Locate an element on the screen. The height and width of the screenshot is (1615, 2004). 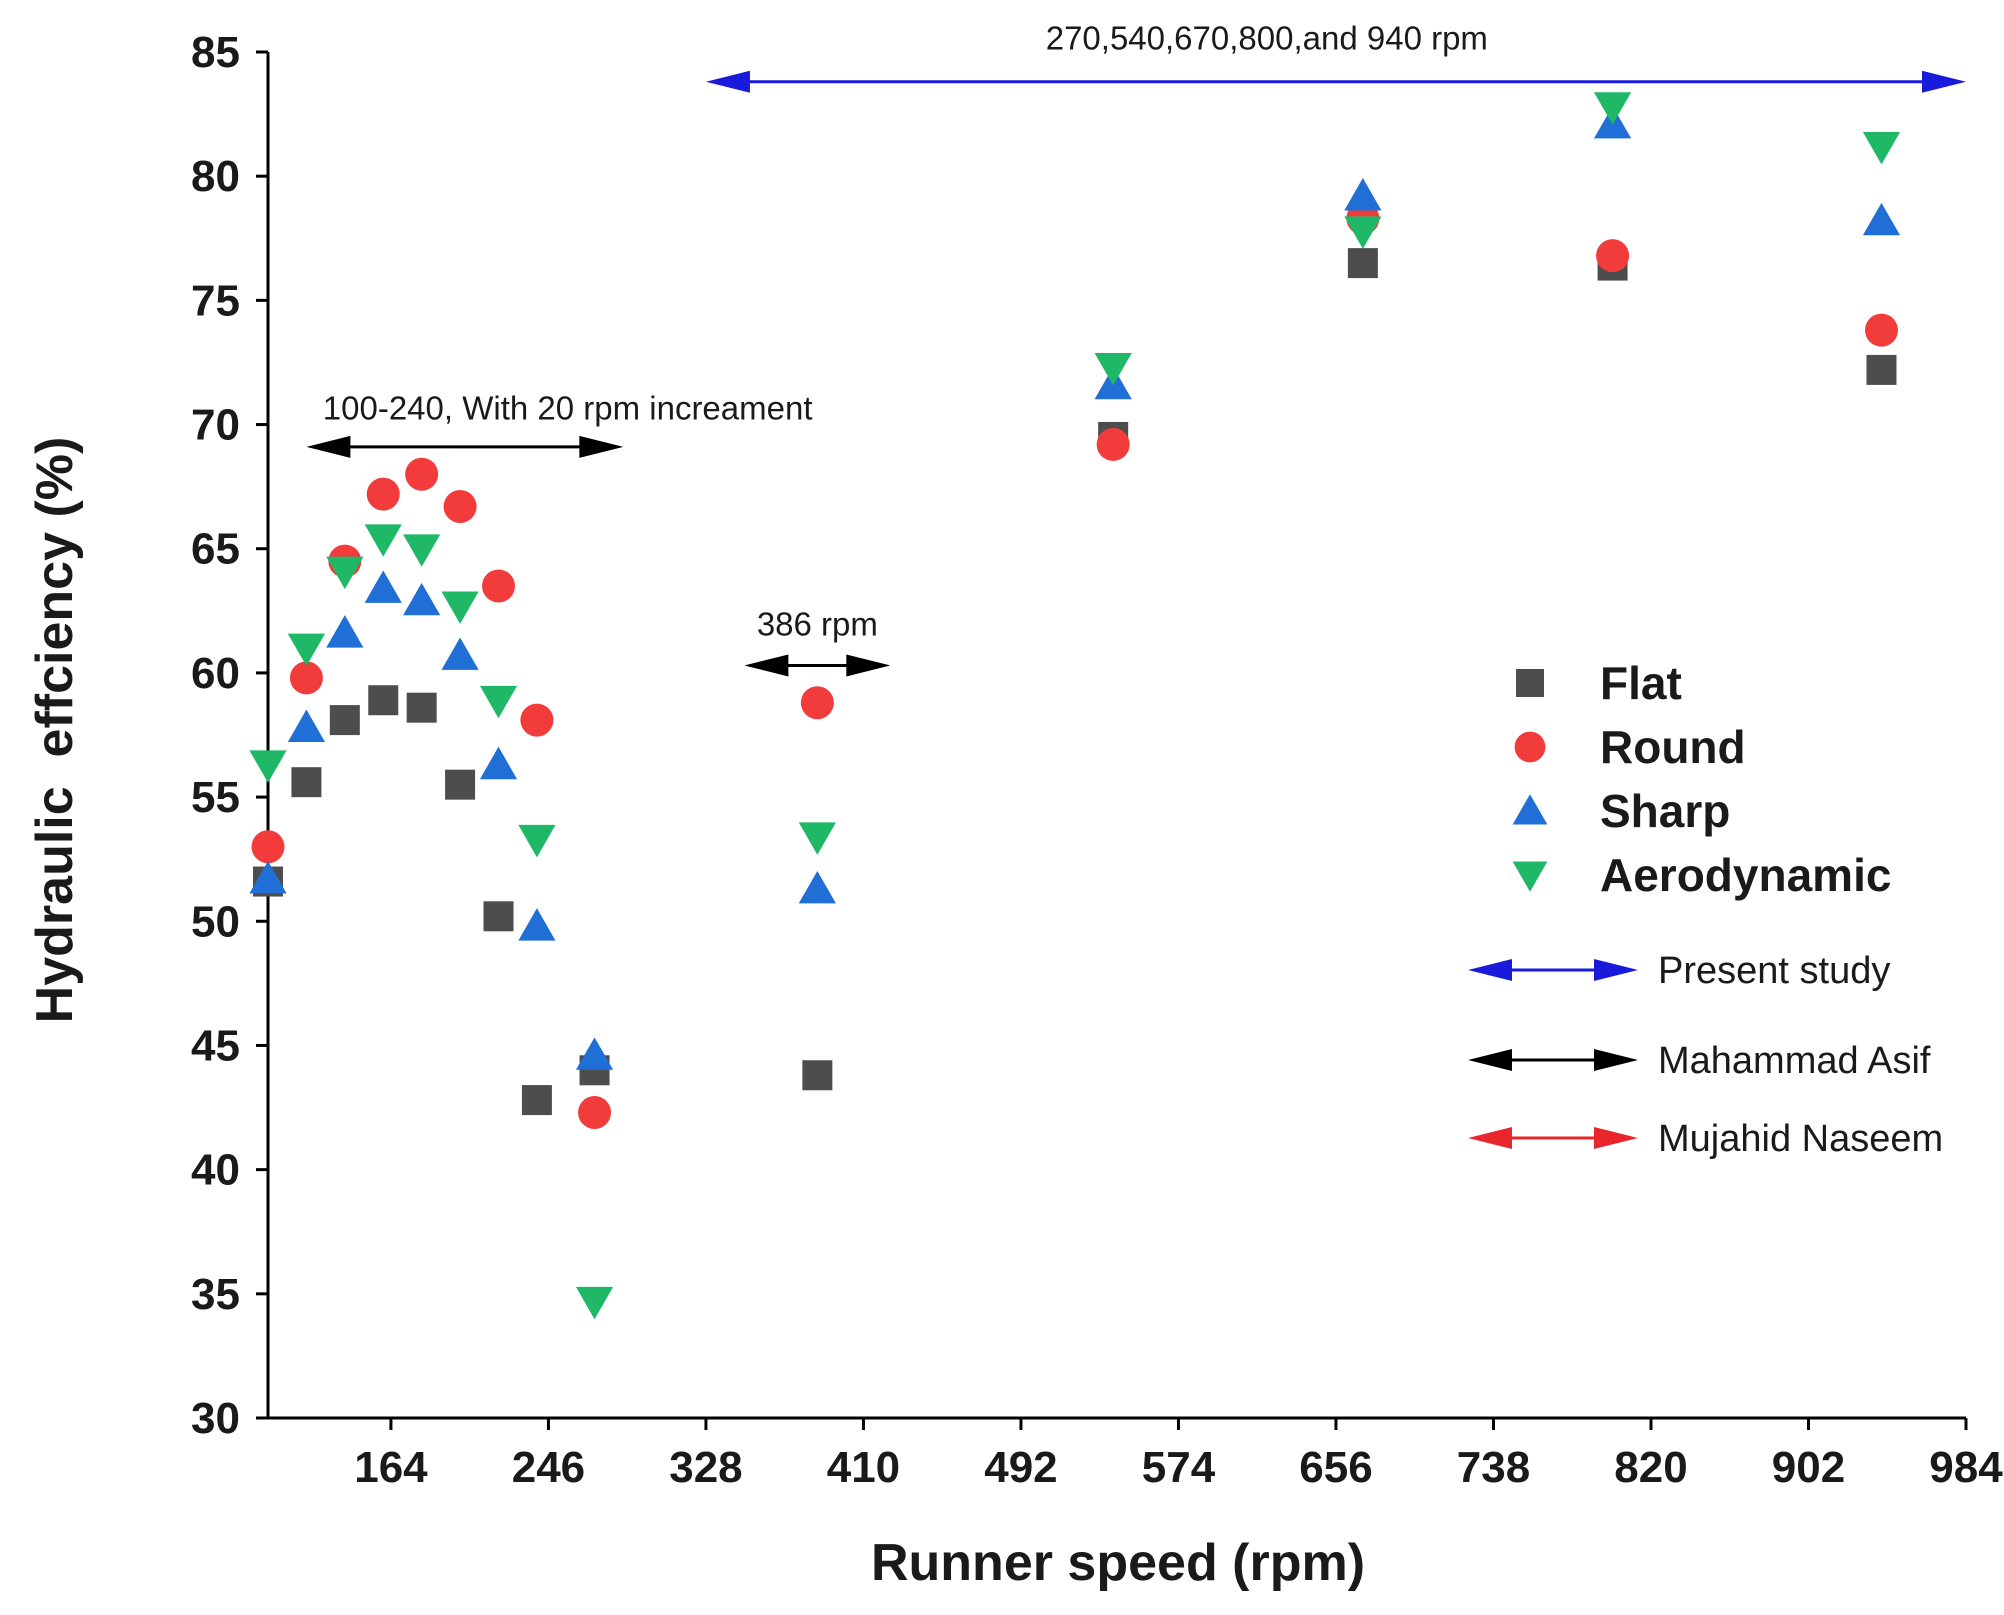
x-tick-label: 656 is located at coordinates (1335, 1467).